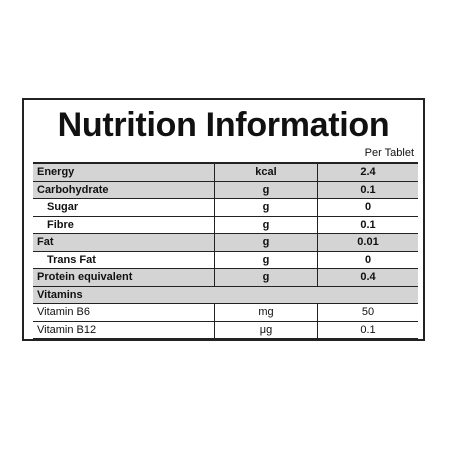 The height and width of the screenshot is (450, 450). What do you see at coordinates (266, 172) in the screenshot?
I see `unit: kcal` at bounding box center [266, 172].